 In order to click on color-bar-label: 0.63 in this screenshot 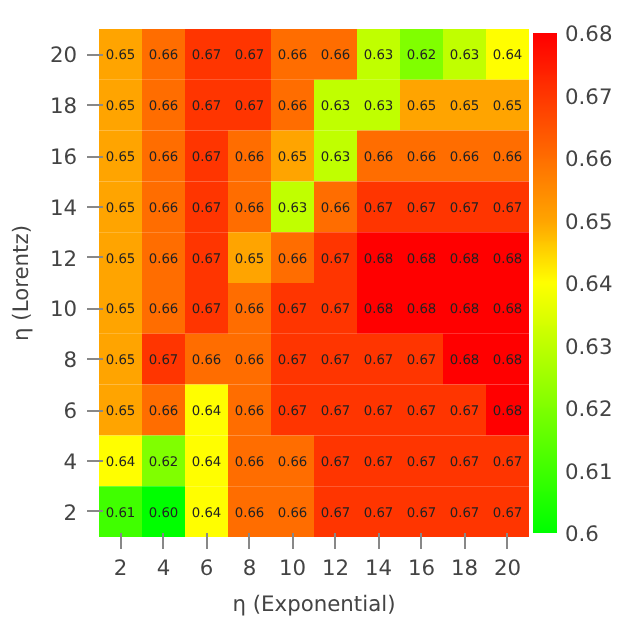, I will do `click(589, 346)`.